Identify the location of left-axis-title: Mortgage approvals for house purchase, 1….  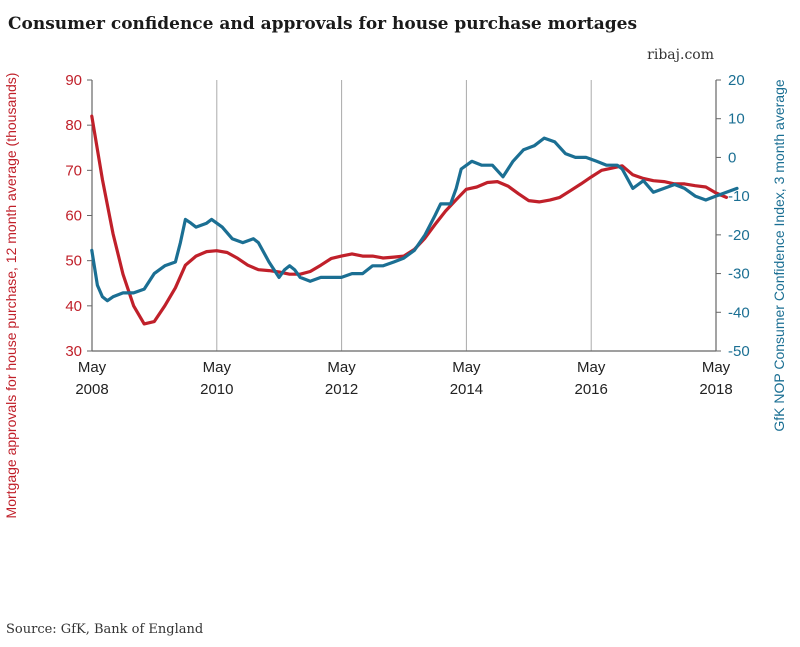
(11, 296).